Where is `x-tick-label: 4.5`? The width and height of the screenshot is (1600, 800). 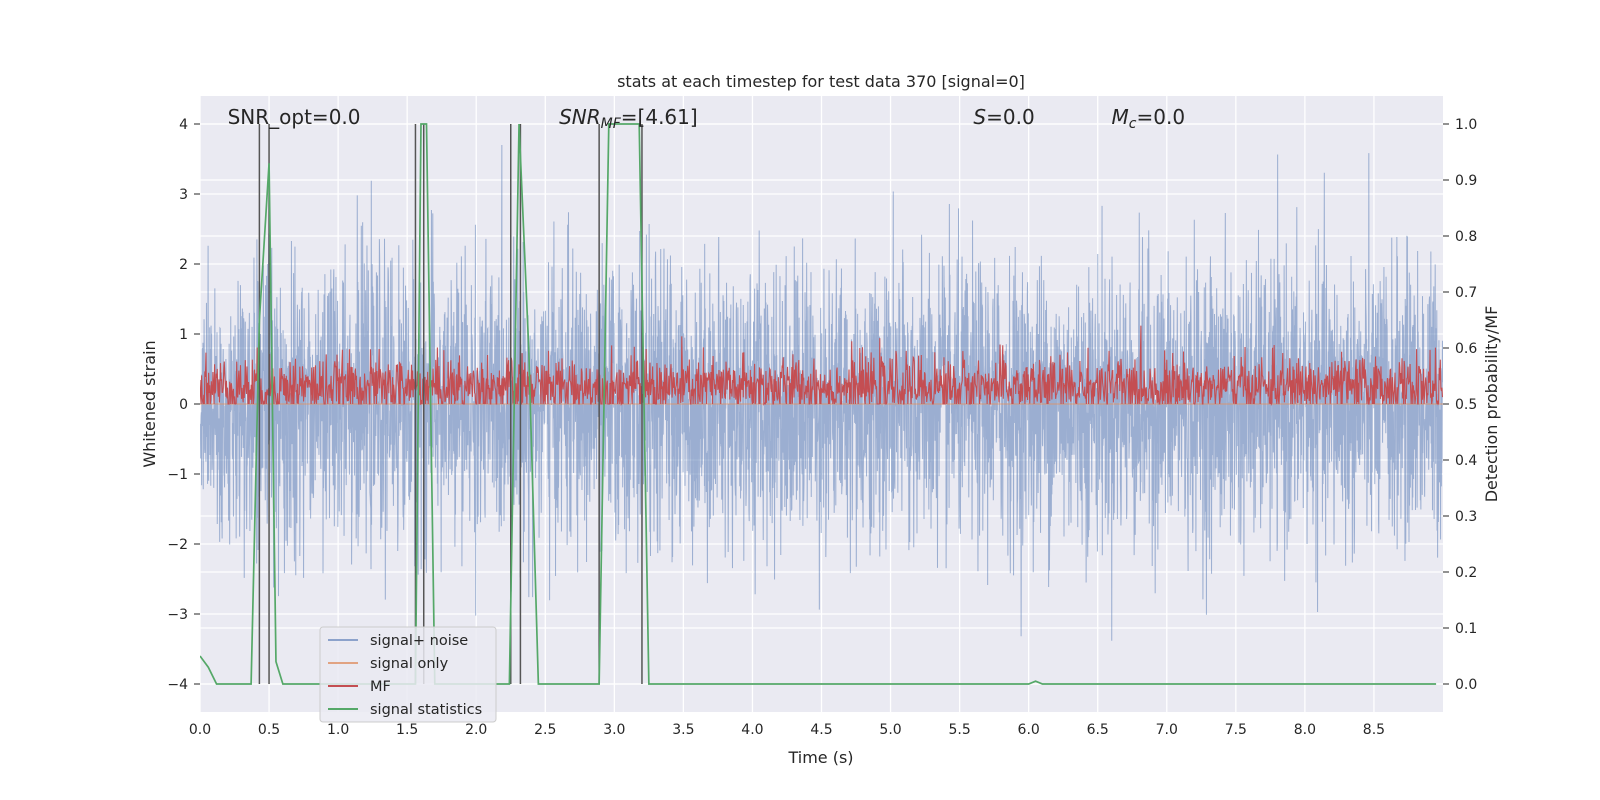
x-tick-label: 4.5 is located at coordinates (821, 730).